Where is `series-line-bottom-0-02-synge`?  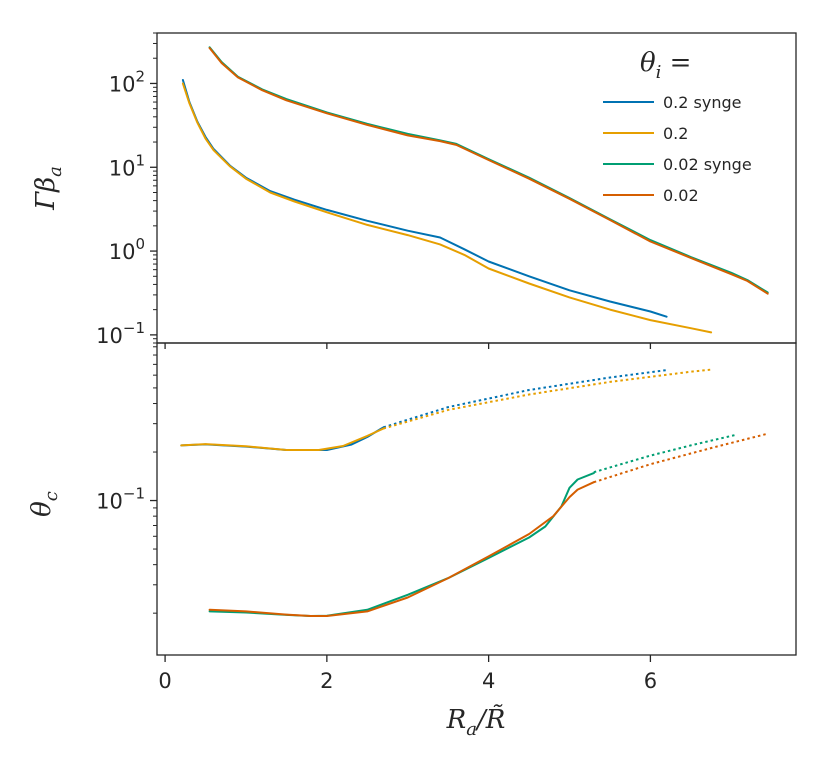 series-line-bottom-0-02-synge is located at coordinates (401, 544).